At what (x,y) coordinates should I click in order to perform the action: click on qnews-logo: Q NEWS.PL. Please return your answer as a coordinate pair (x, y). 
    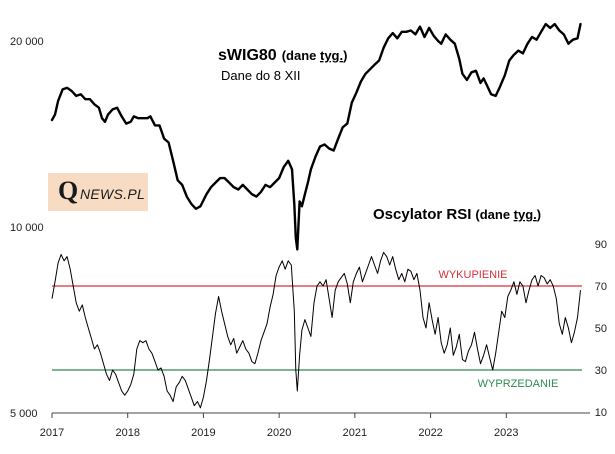
    Looking at the image, I should click on (98, 192).